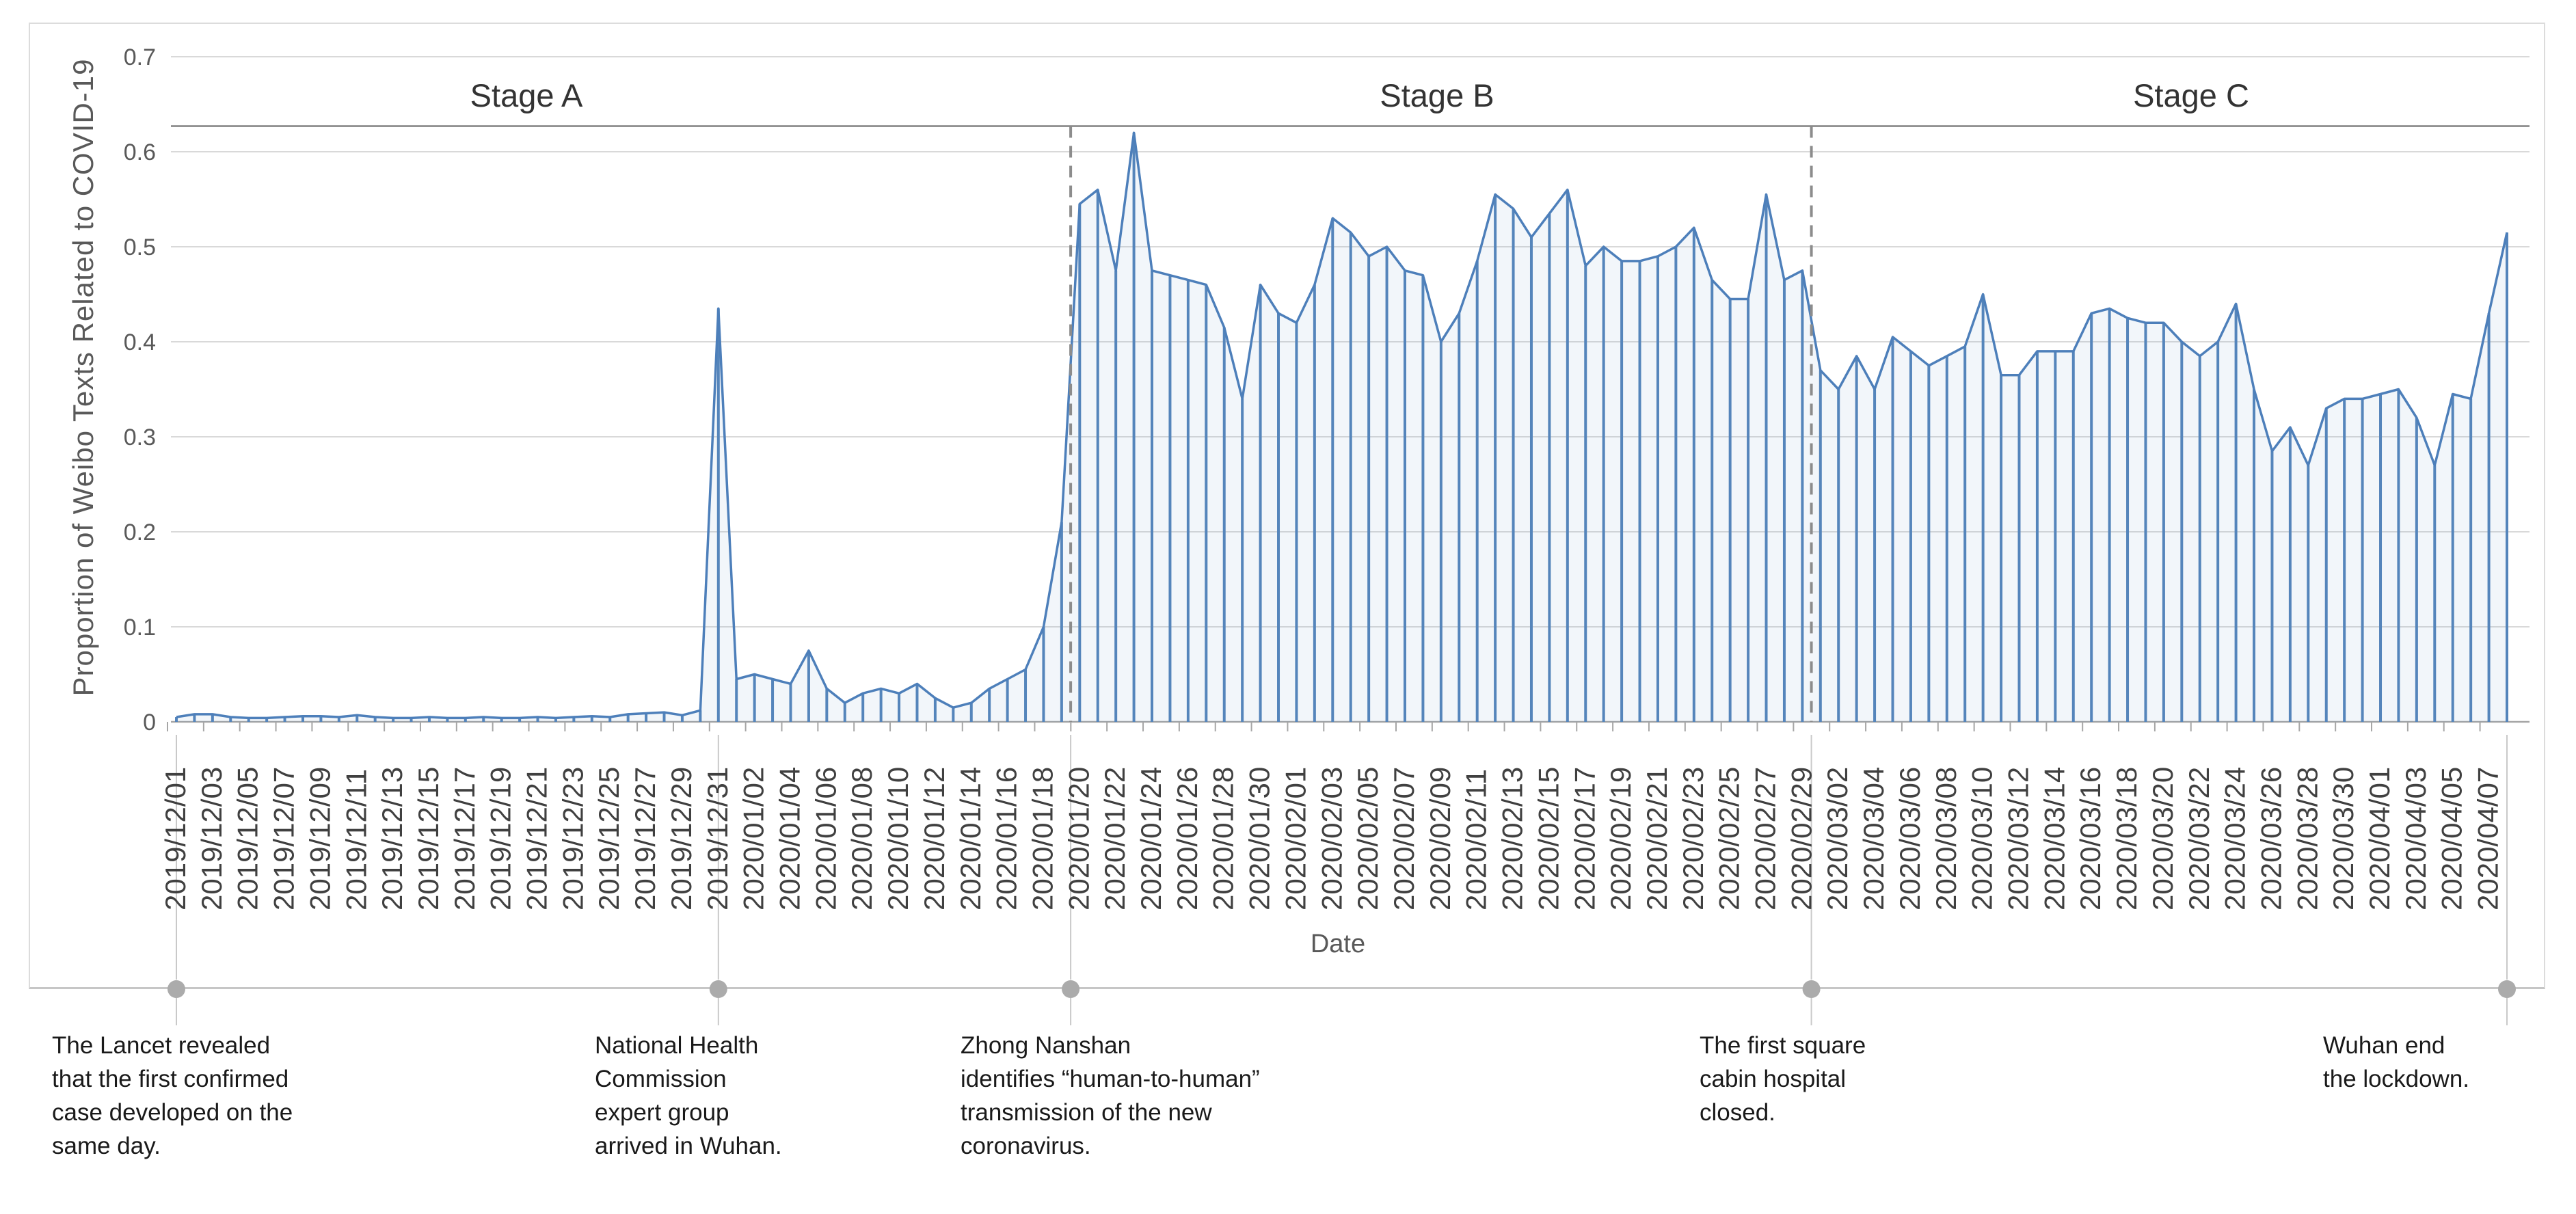  Describe the element at coordinates (1437, 95) in the screenshot. I see `stage-b-label: Stage B` at that location.